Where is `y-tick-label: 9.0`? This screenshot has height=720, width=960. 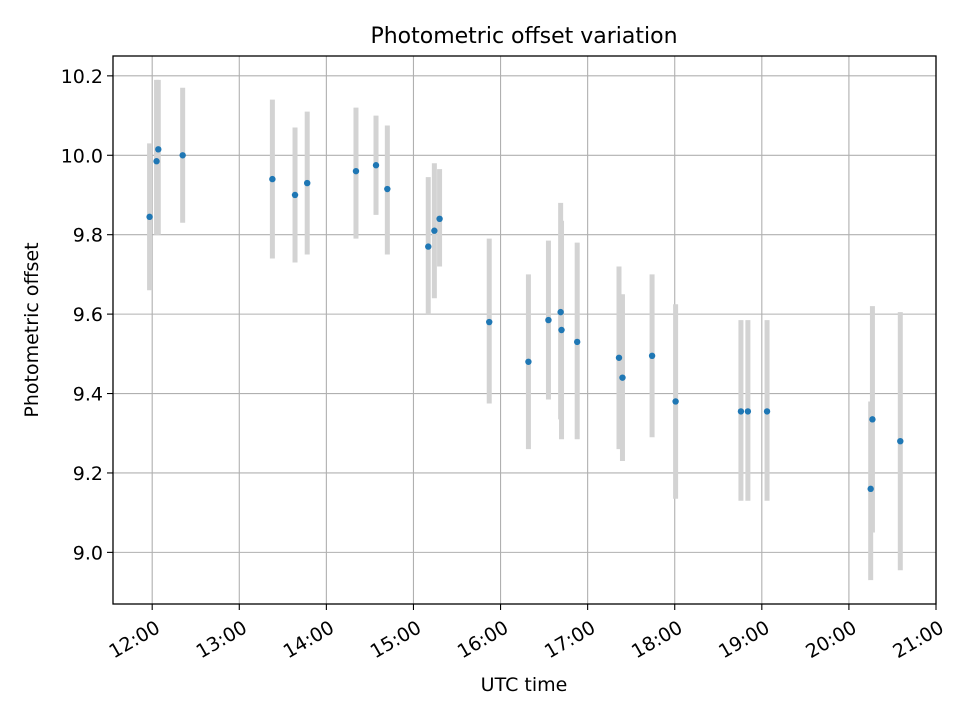 y-tick-label: 9.0 is located at coordinates (88, 553).